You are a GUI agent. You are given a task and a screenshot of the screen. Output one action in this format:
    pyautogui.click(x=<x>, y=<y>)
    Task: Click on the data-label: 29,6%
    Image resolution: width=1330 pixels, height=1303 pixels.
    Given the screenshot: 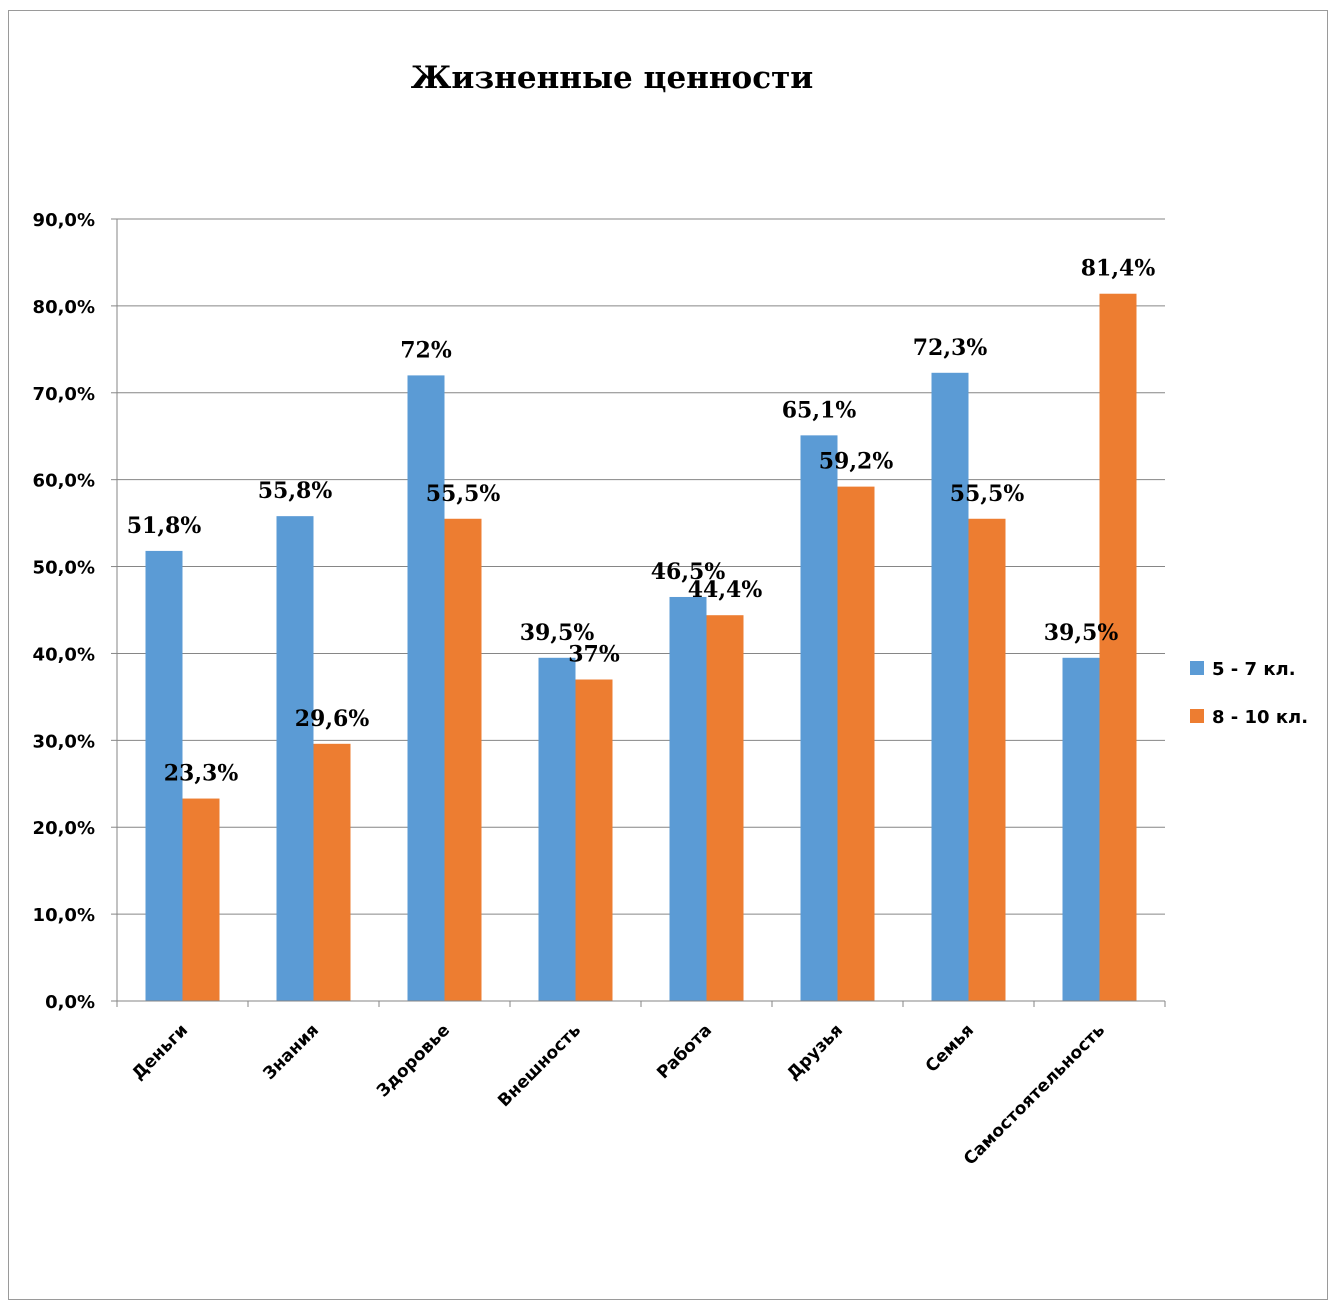 What is the action you would take?
    pyautogui.click(x=332, y=719)
    